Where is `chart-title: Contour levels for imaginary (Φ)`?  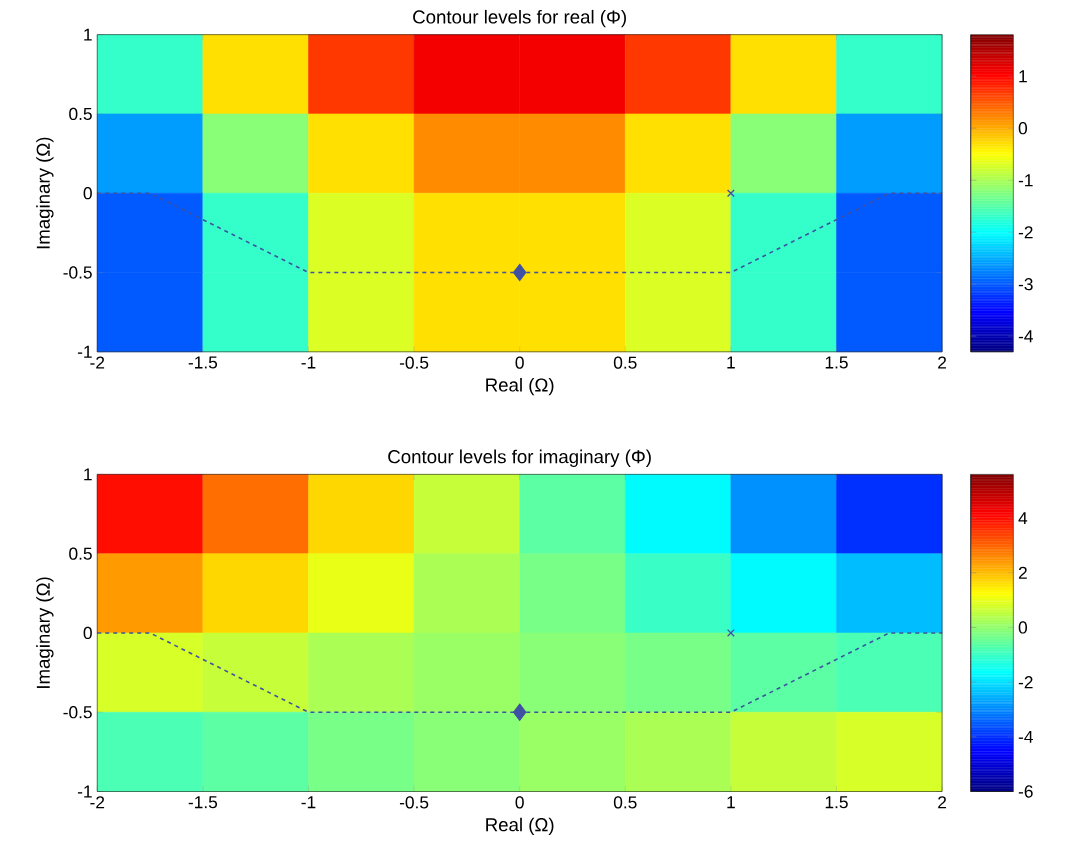
chart-title: Contour levels for imaginary (Φ) is located at coordinates (519, 458).